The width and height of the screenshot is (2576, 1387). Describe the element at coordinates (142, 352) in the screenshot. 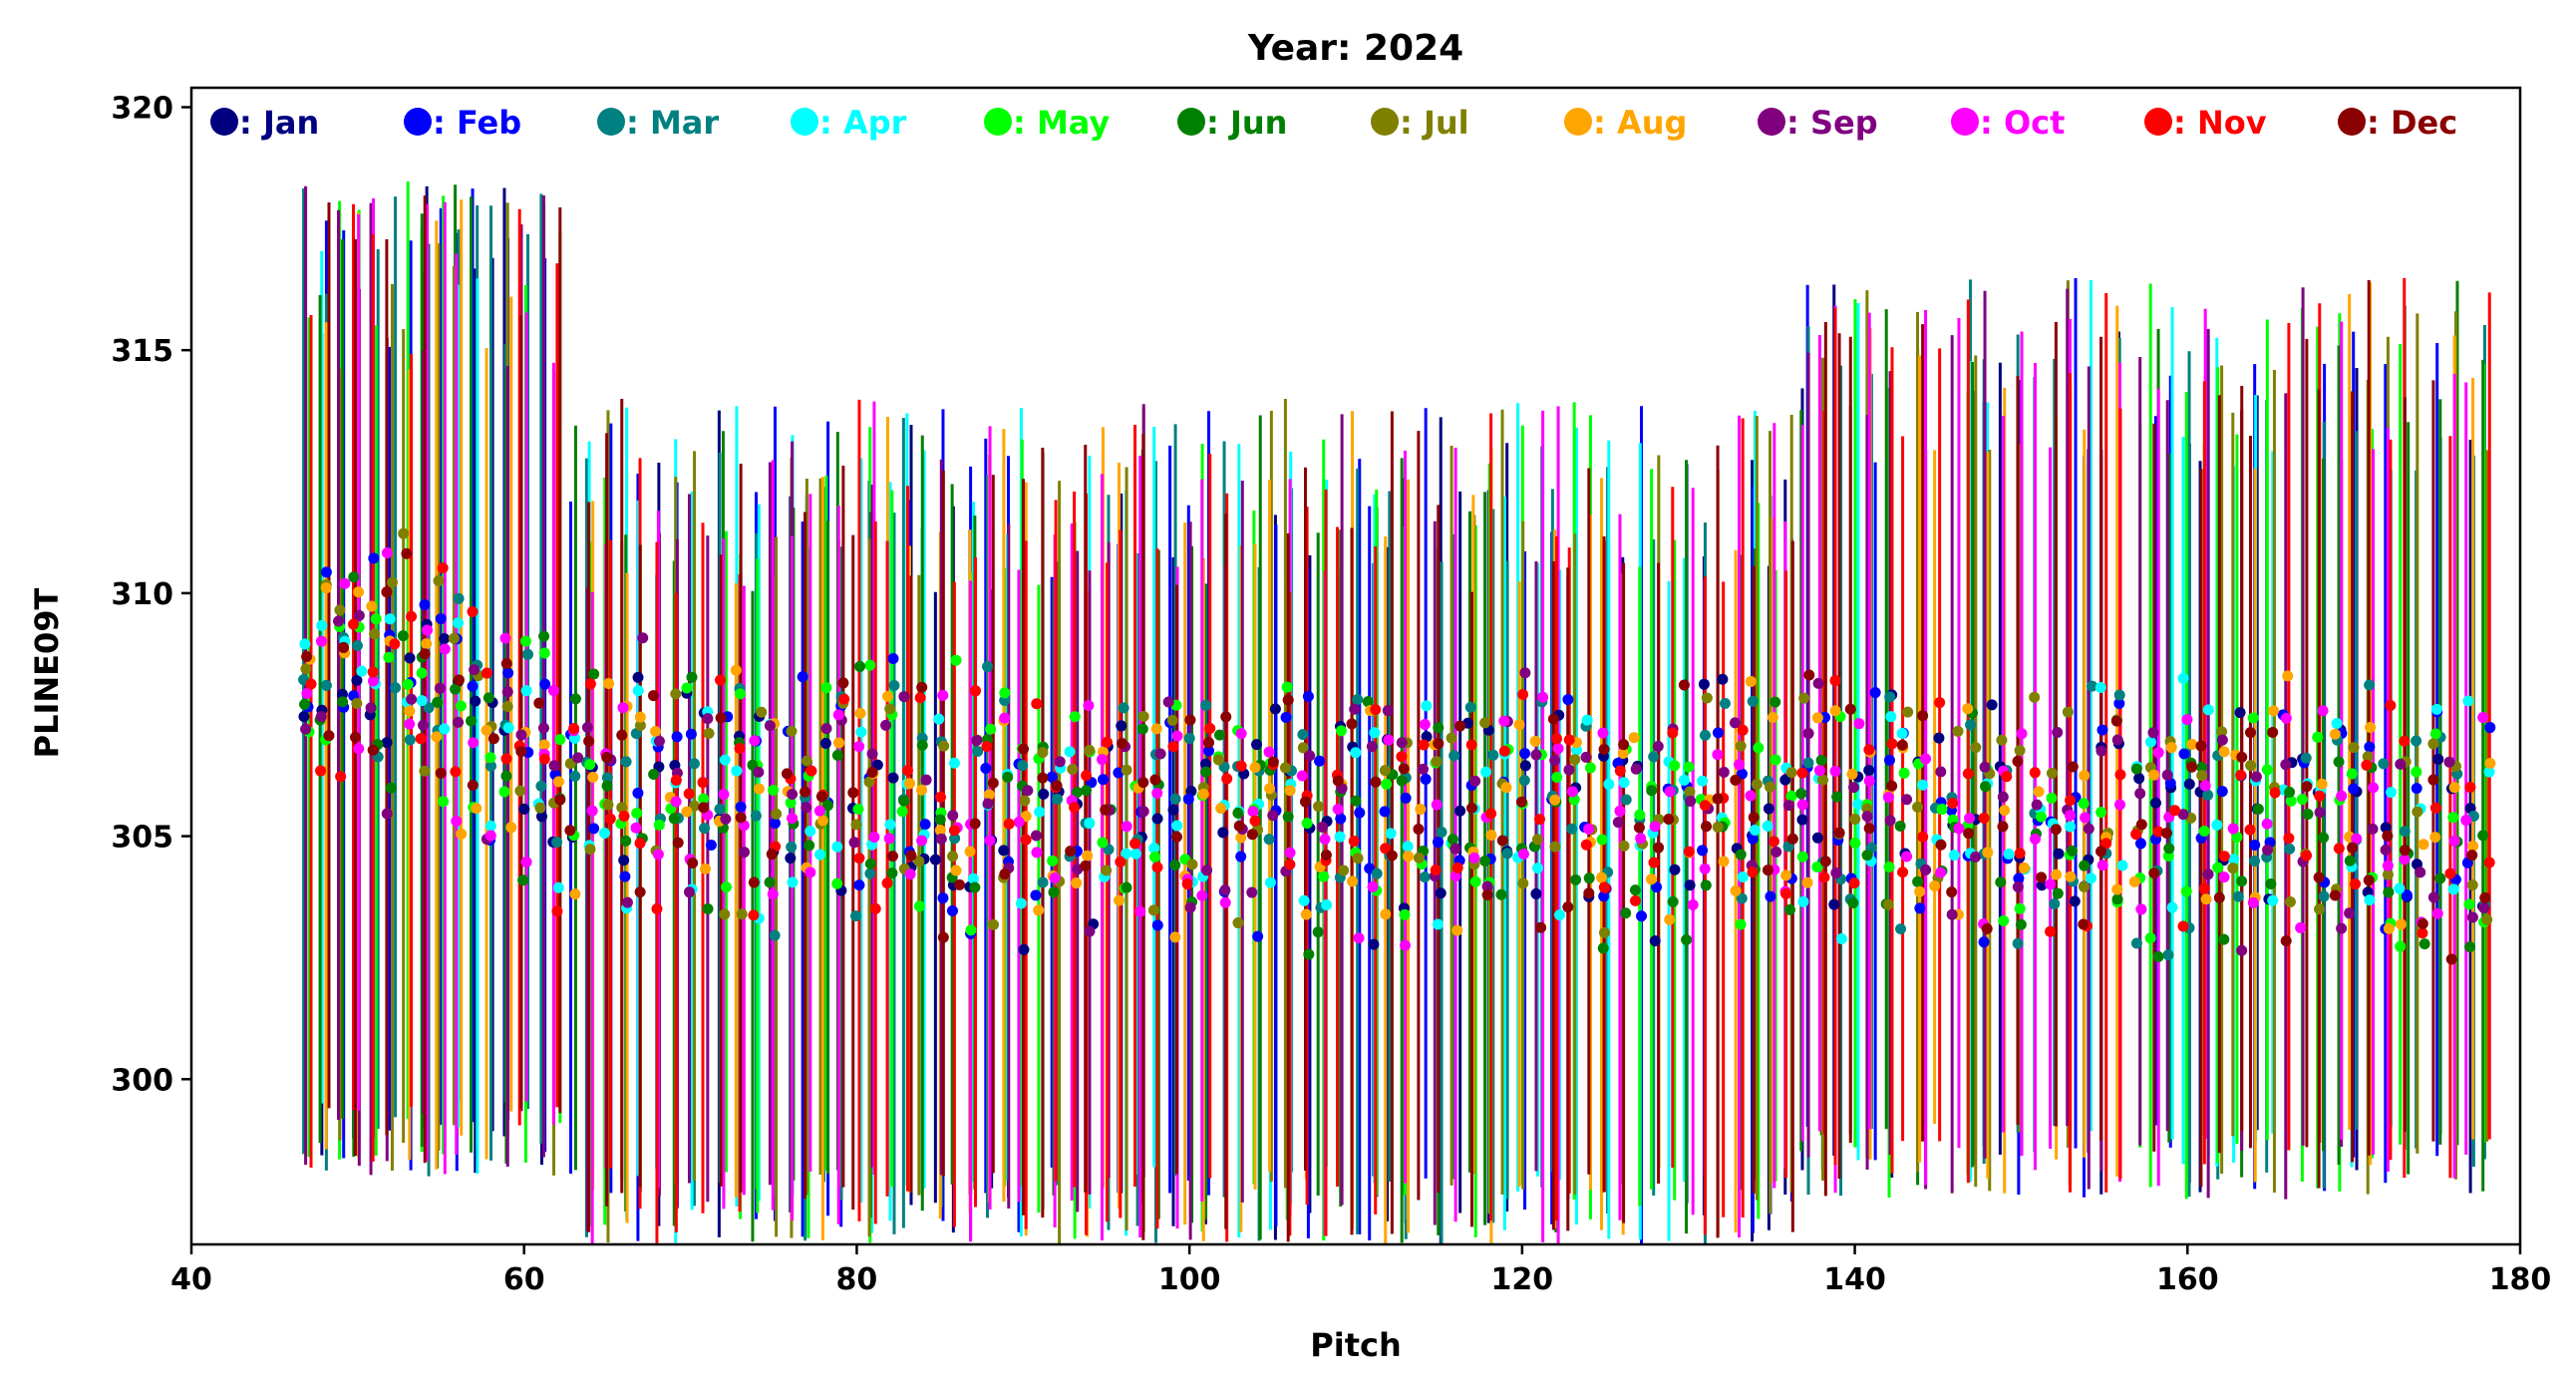

I see `y-tick-label: 315` at that location.